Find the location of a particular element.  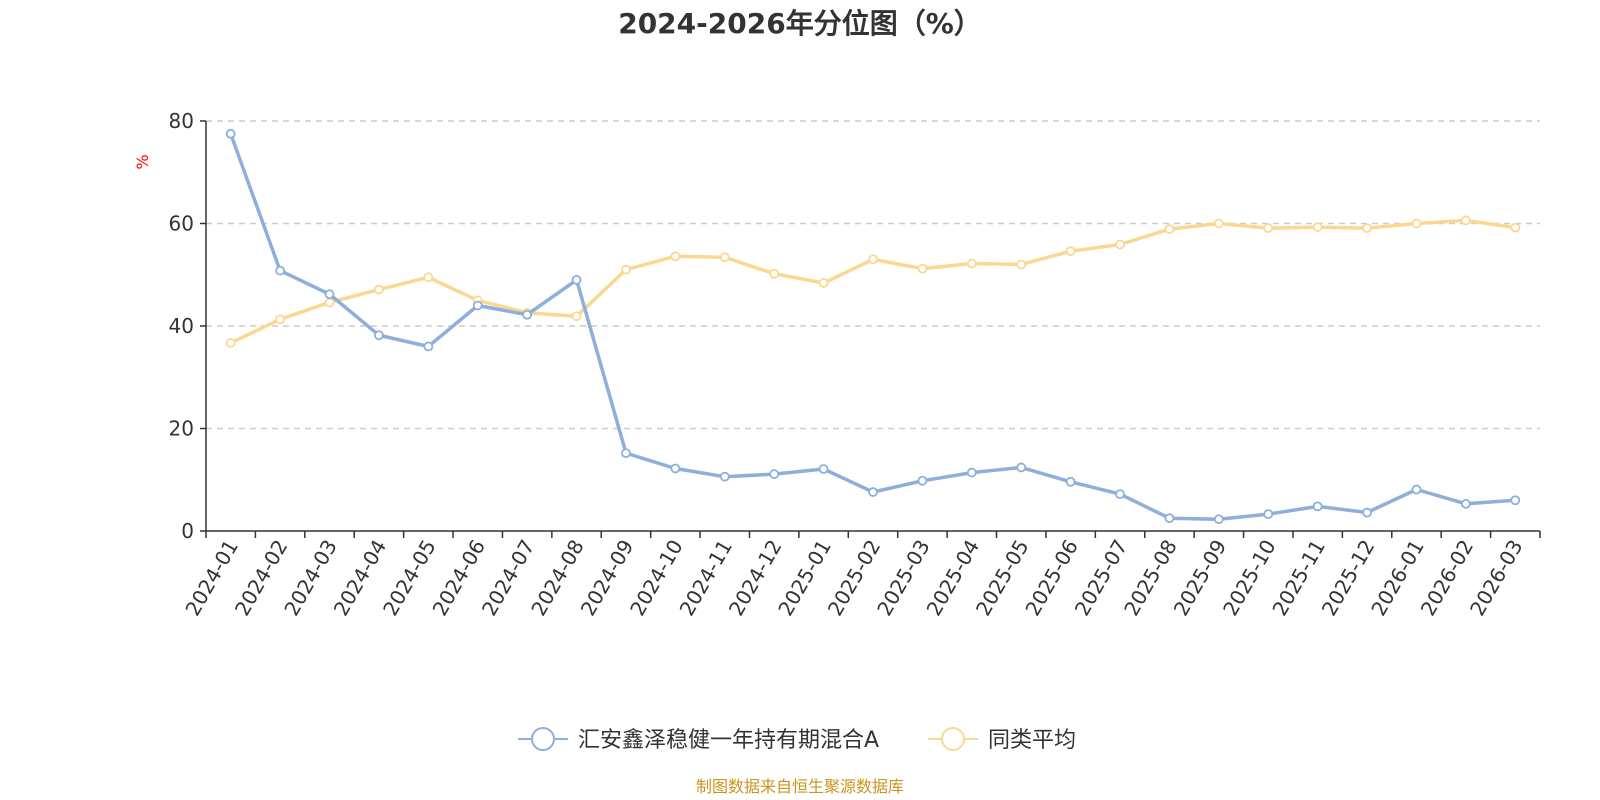

y-tick-label: 20 is located at coordinates (181, 429).